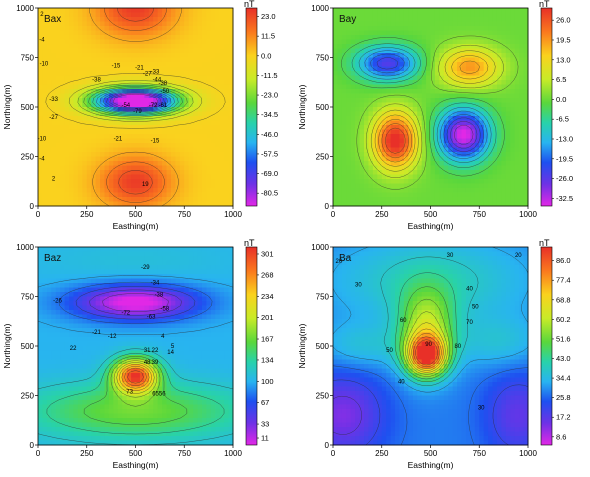 Image resolution: width=590 pixels, height=477 pixels. I want to click on heatmap-cells, so click(431, 107).